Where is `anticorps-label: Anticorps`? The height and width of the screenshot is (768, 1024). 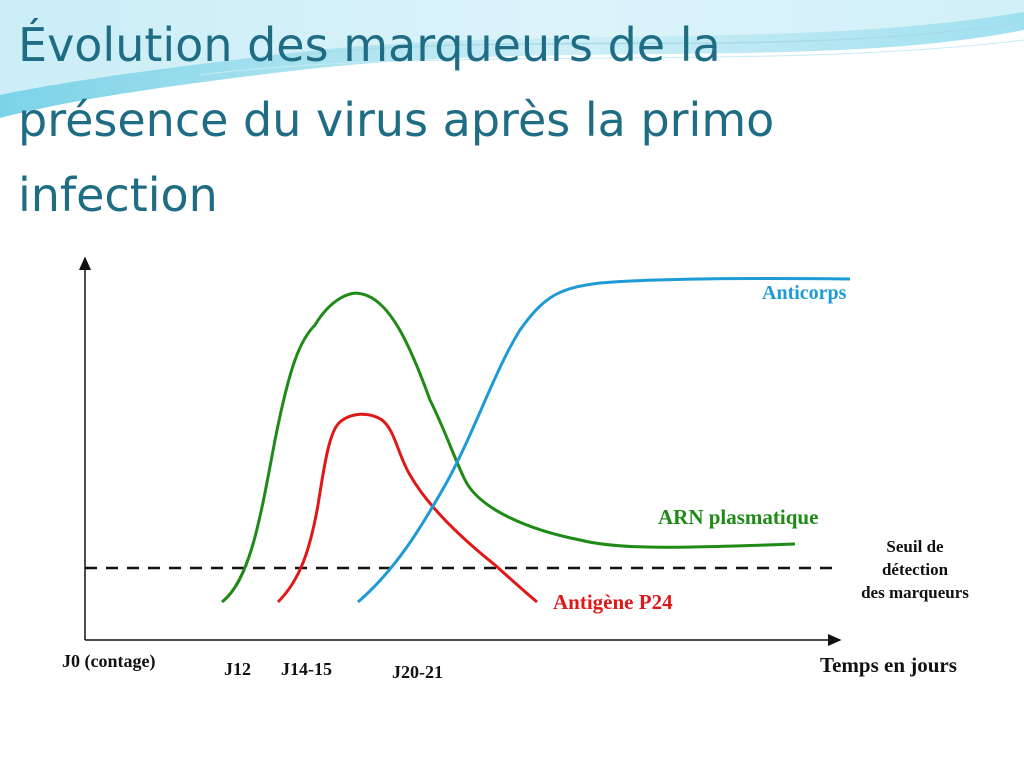 anticorps-label: Anticorps is located at coordinates (804, 293).